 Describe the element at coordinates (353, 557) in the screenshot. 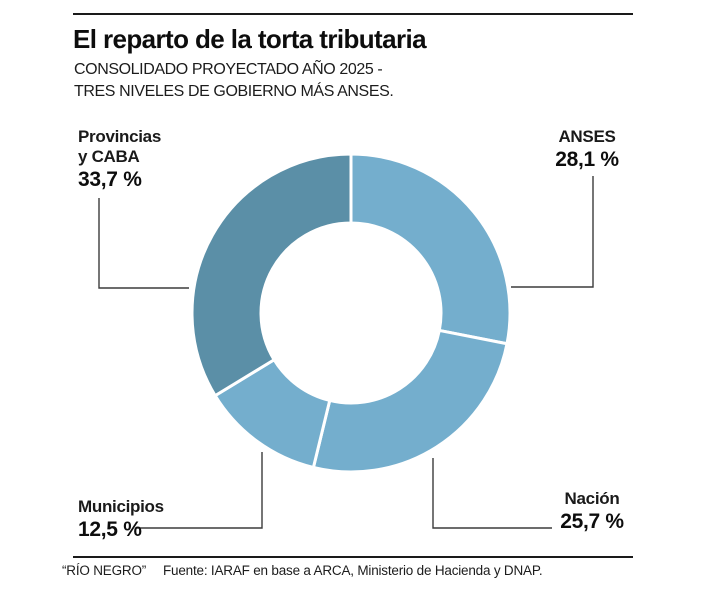

I see `bottom-rule` at that location.